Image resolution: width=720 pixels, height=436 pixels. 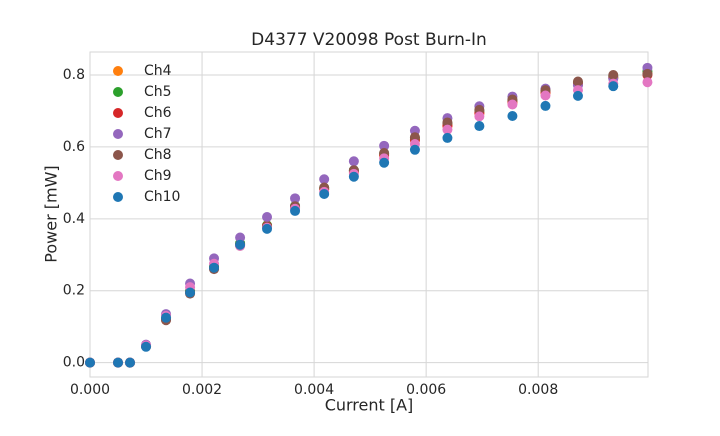 What do you see at coordinates (74, 219) in the screenshot?
I see `y-tick-label: 0.4` at bounding box center [74, 219].